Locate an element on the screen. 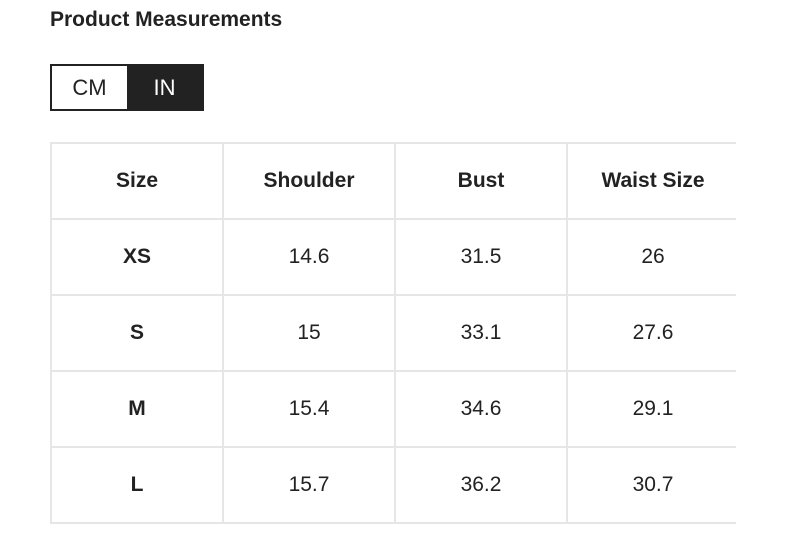  cell-waist-size: 30.7 is located at coordinates (651, 485).